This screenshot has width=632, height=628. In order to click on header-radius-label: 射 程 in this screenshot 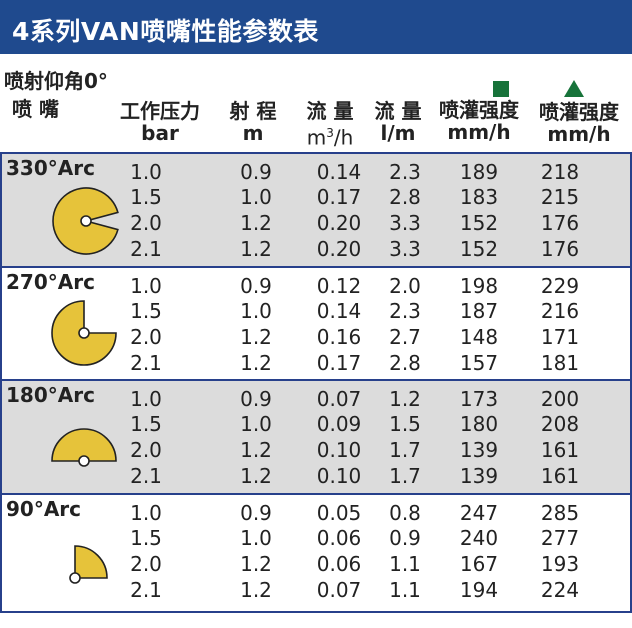, I will do `click(253, 111)`.